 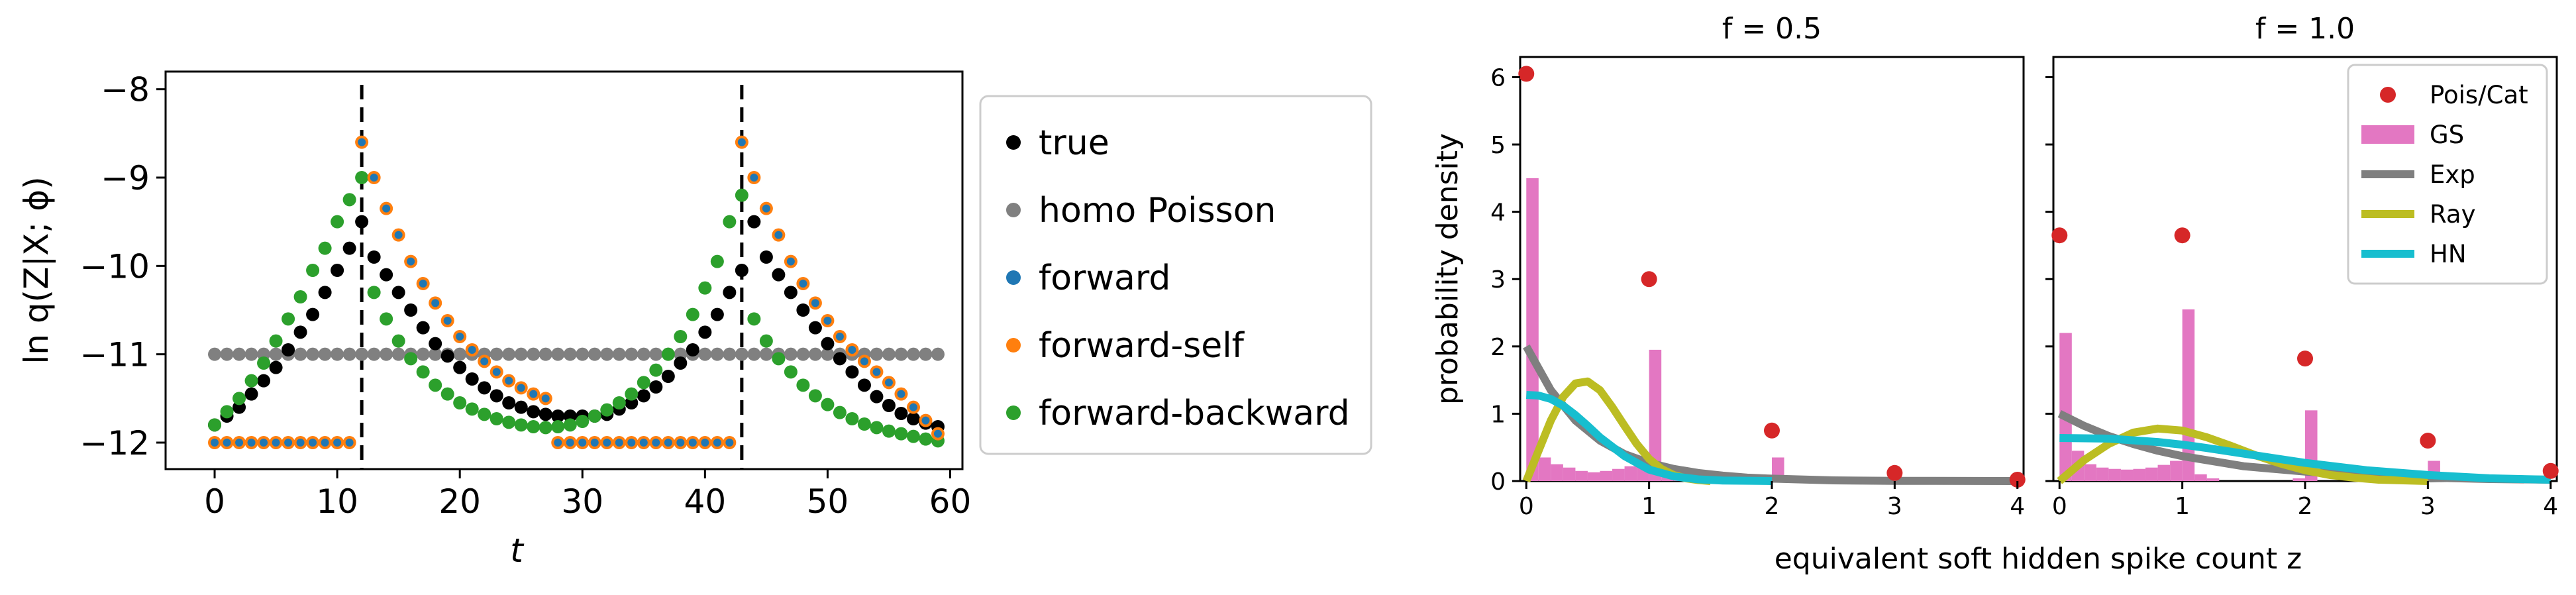 What do you see at coordinates (1142, 346) in the screenshot?
I see `left-legend-label: forward-self` at bounding box center [1142, 346].